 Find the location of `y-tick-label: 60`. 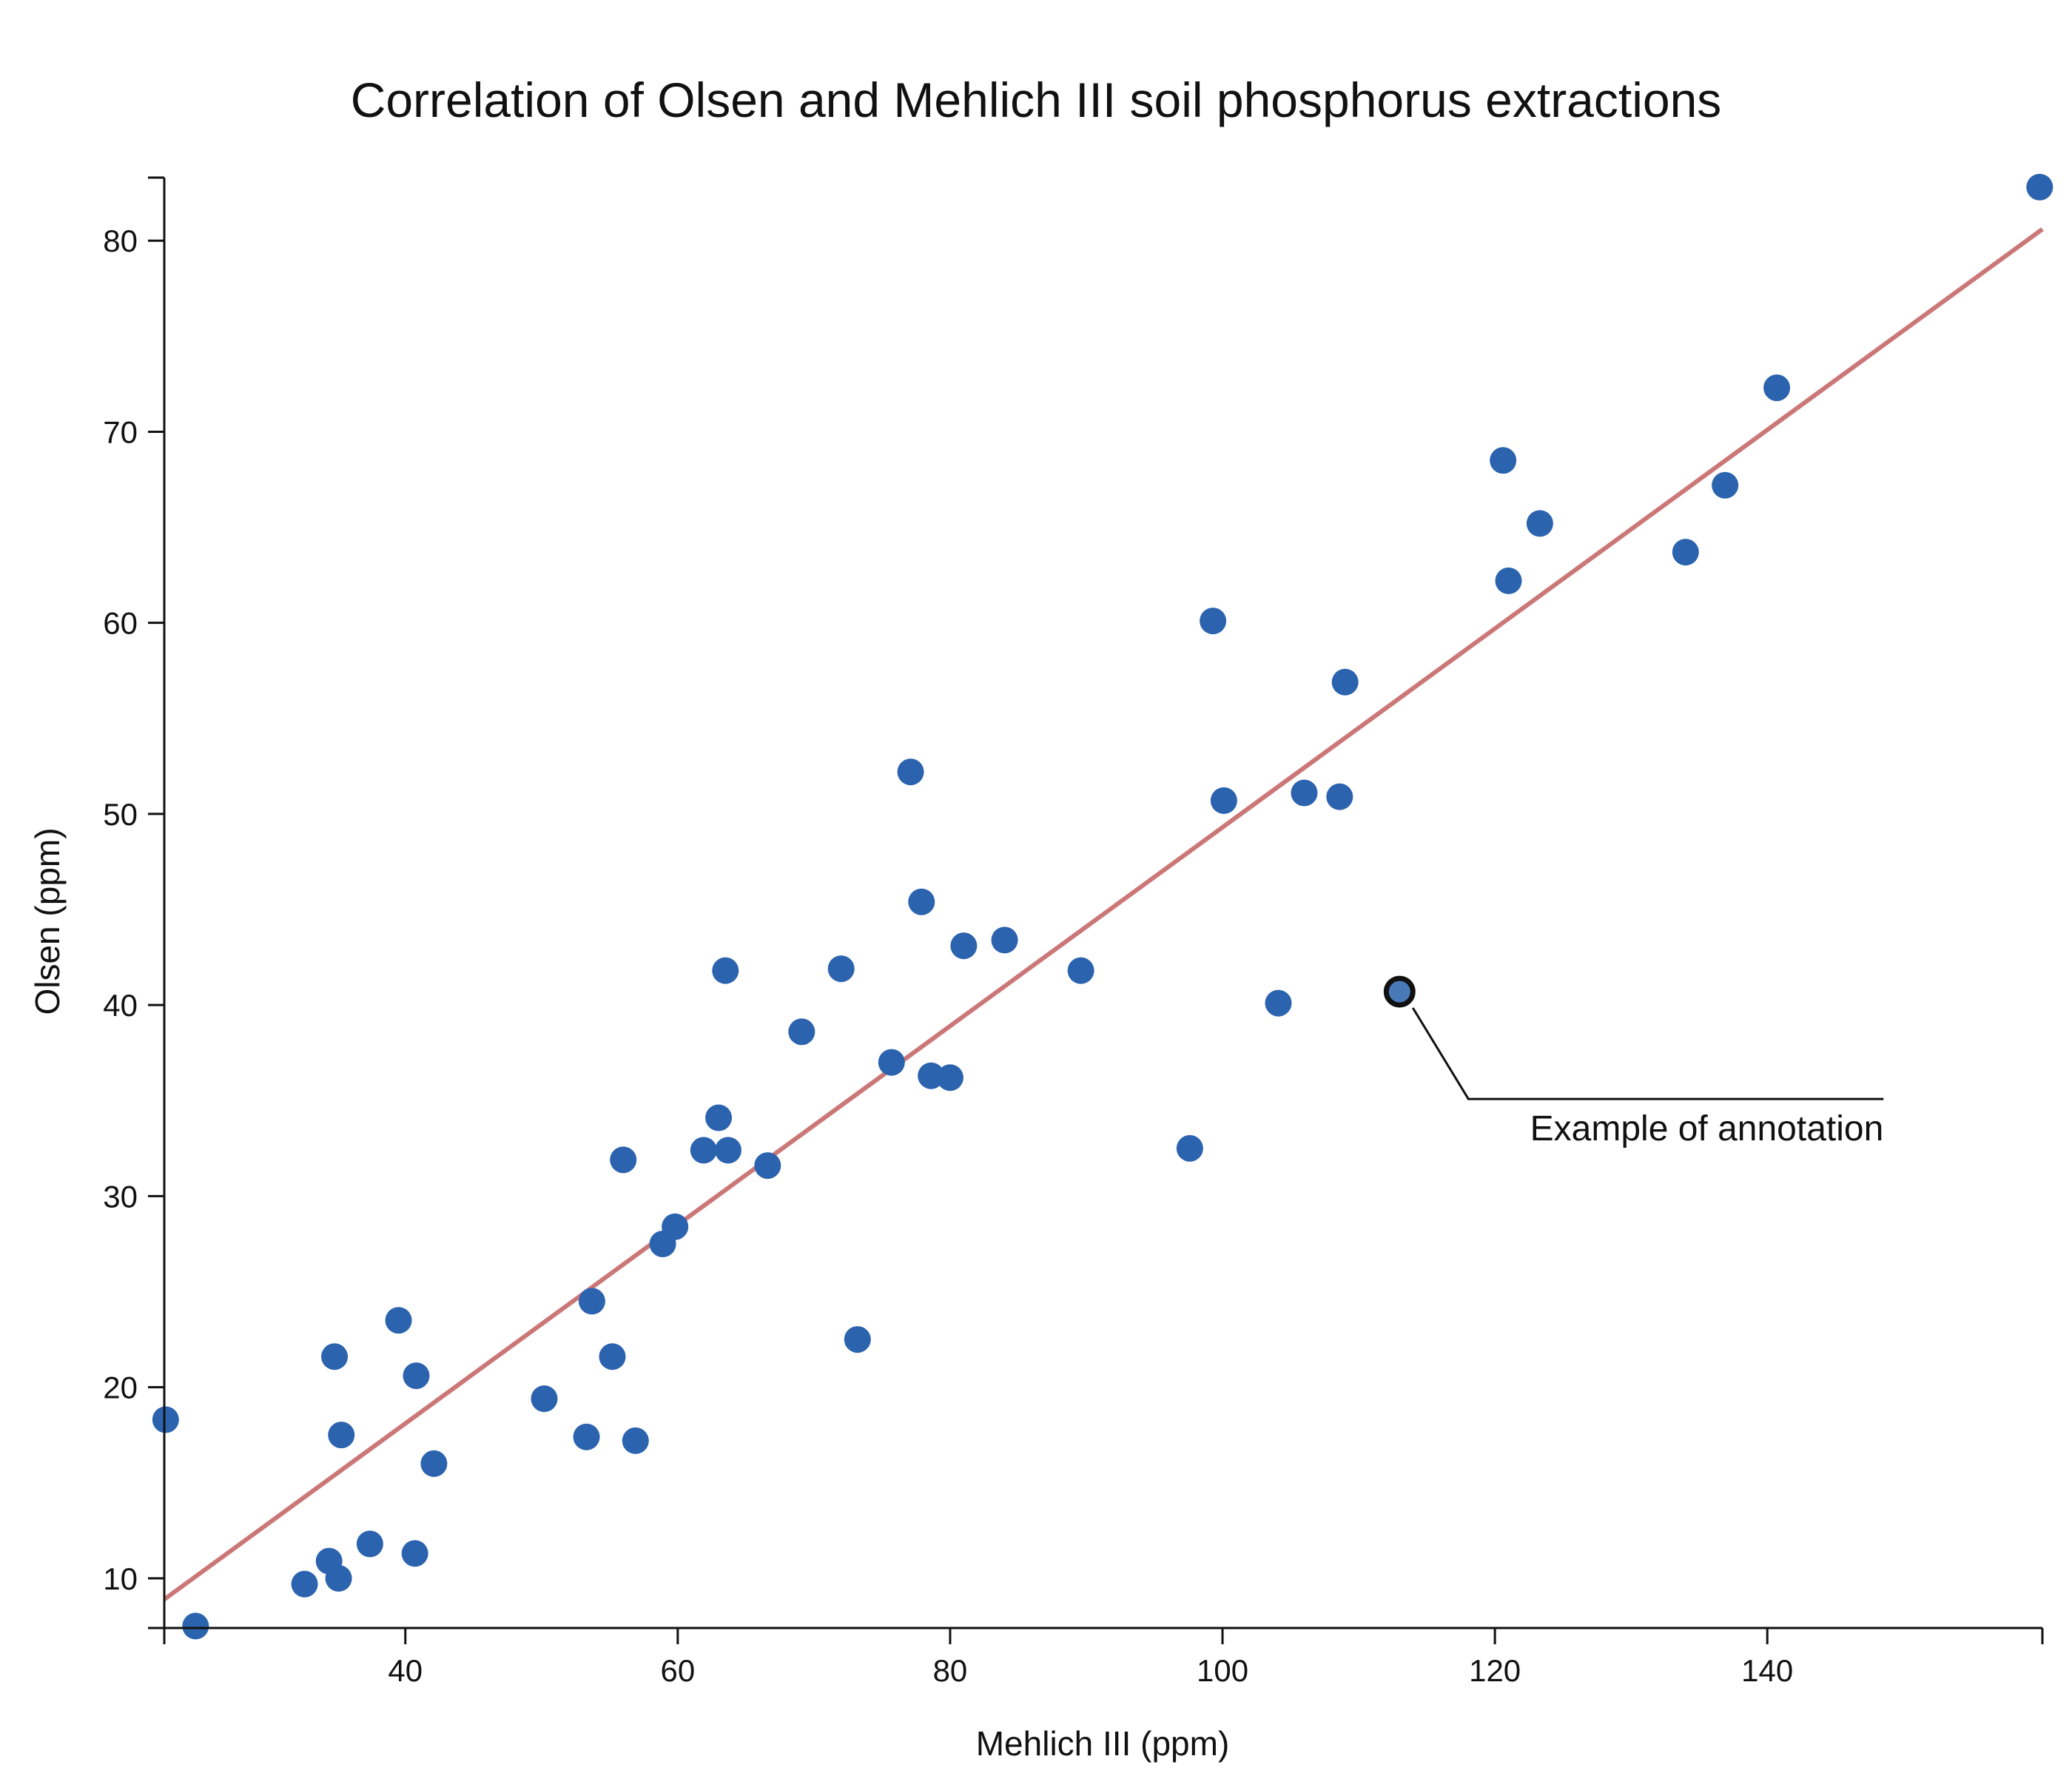

y-tick-label: 60 is located at coordinates (120, 623).